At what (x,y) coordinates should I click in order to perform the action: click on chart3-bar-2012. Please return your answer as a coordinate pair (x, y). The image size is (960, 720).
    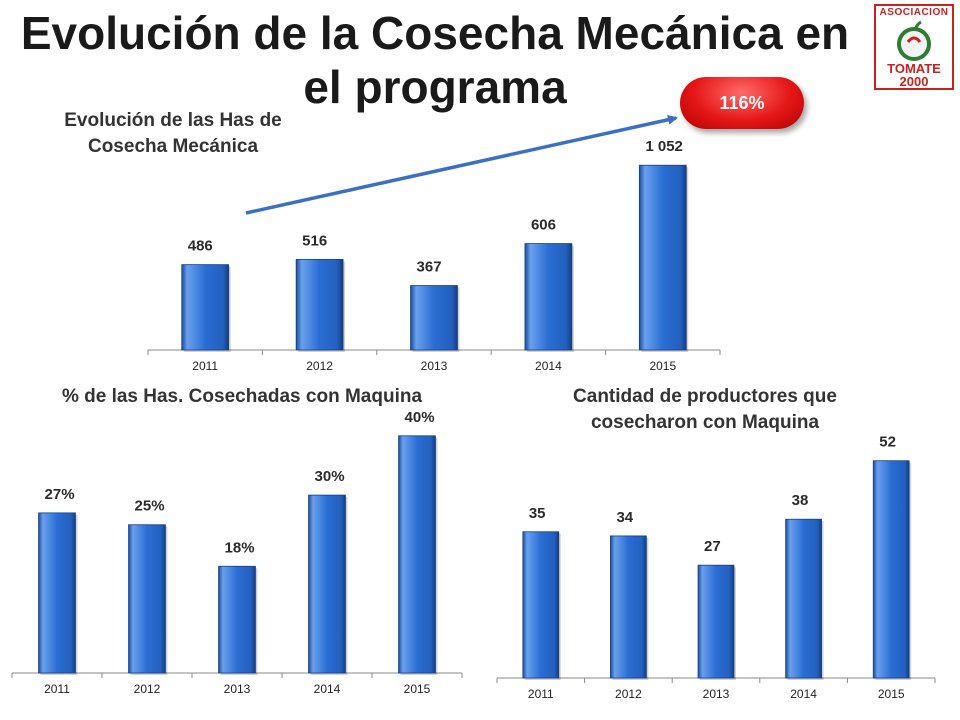
    Looking at the image, I should click on (628, 607).